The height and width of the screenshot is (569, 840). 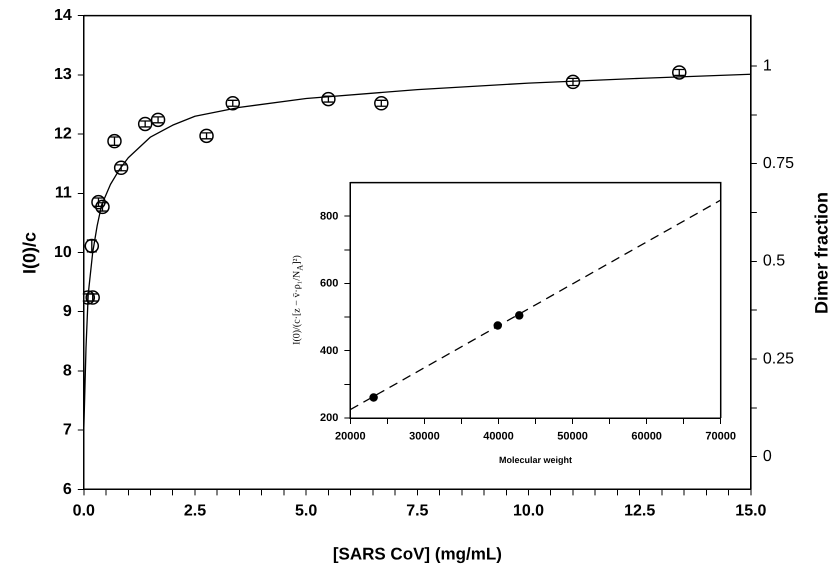 What do you see at coordinates (306, 511) in the screenshot?
I see `x-tick-label: 5.0` at bounding box center [306, 511].